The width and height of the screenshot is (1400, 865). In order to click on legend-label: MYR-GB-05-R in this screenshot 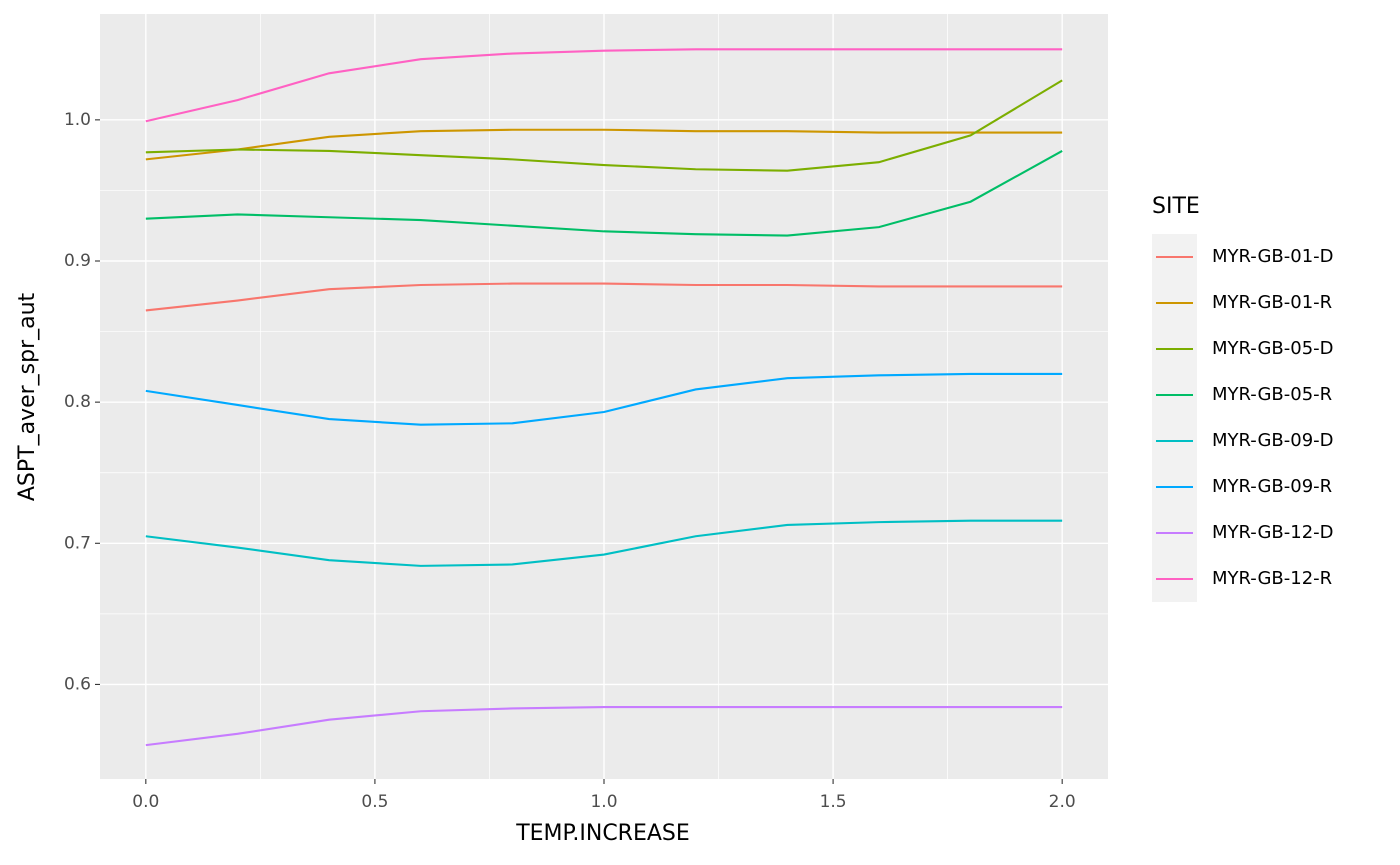, I will do `click(1272, 394)`.